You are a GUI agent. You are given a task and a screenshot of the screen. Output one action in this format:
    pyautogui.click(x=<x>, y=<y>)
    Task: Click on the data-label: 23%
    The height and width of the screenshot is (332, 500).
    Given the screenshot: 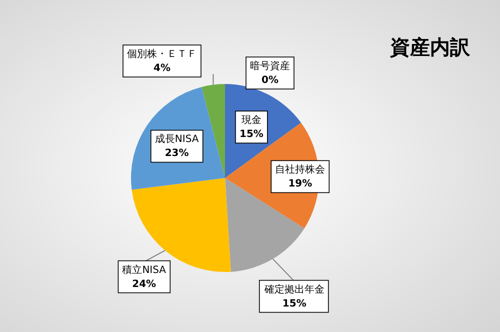 What is the action you would take?
    pyautogui.click(x=176, y=154)
    